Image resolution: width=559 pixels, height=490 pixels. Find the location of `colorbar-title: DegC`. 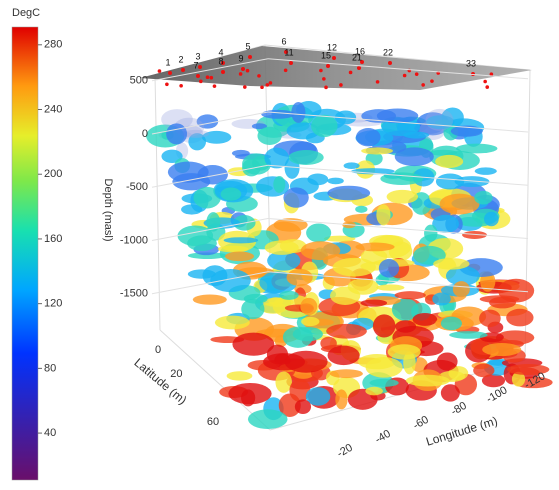

colorbar-title: DegC is located at coordinates (26, 13).